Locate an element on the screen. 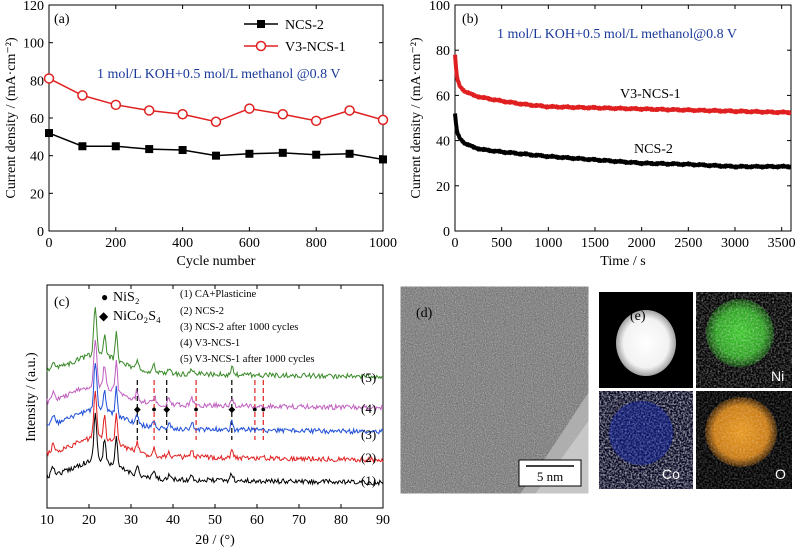 The height and width of the screenshot is (551, 800). x-tick-label: 3500 is located at coordinates (782, 243).